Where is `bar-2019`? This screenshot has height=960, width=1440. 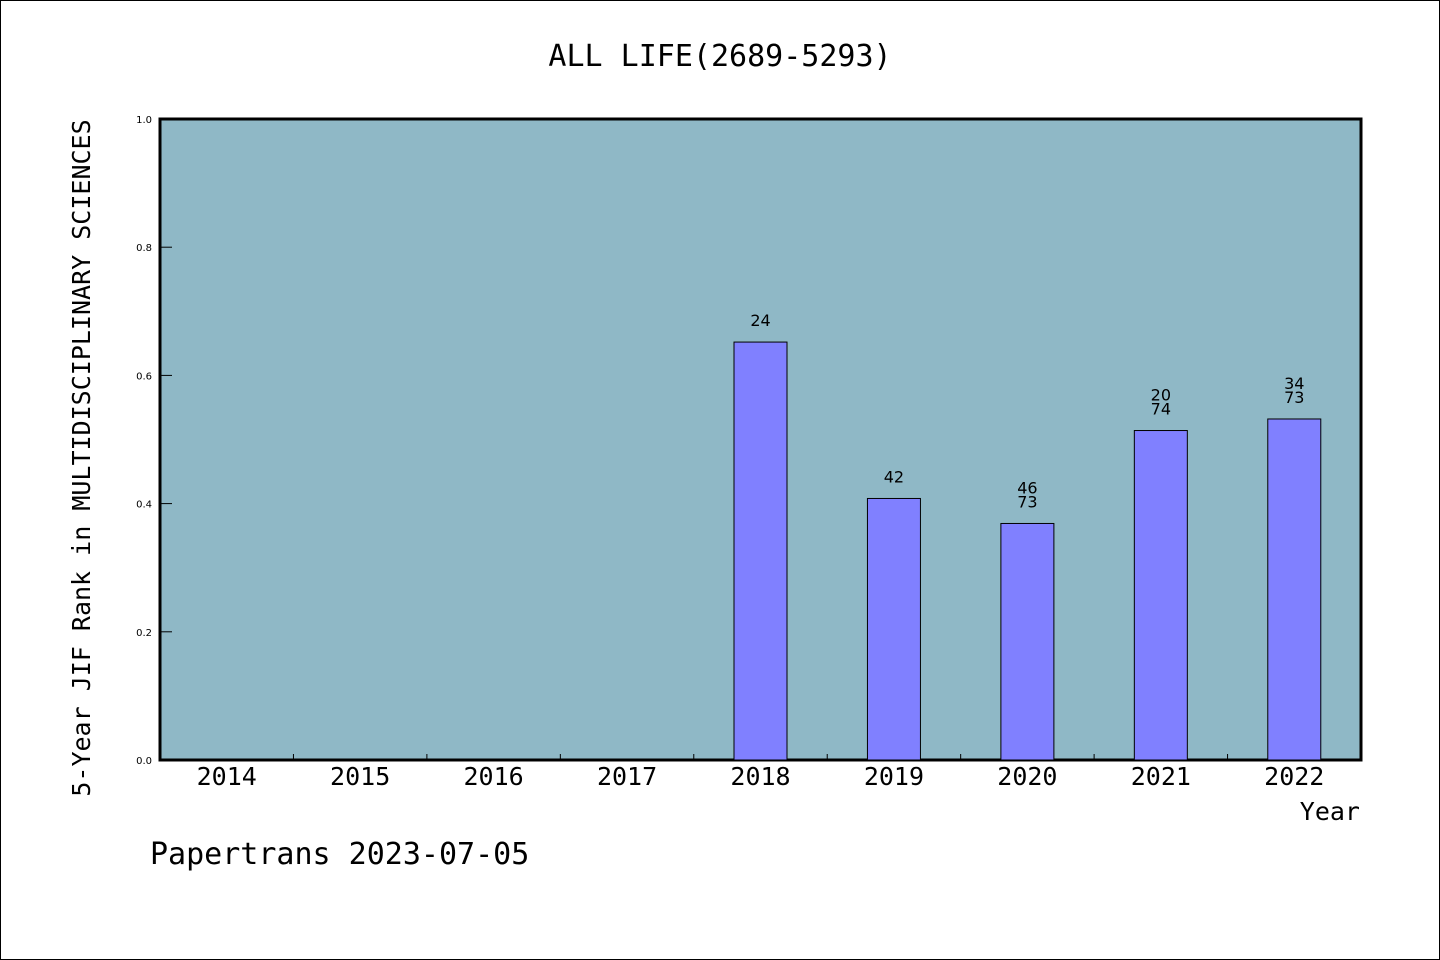
bar-2019 is located at coordinates (893, 629).